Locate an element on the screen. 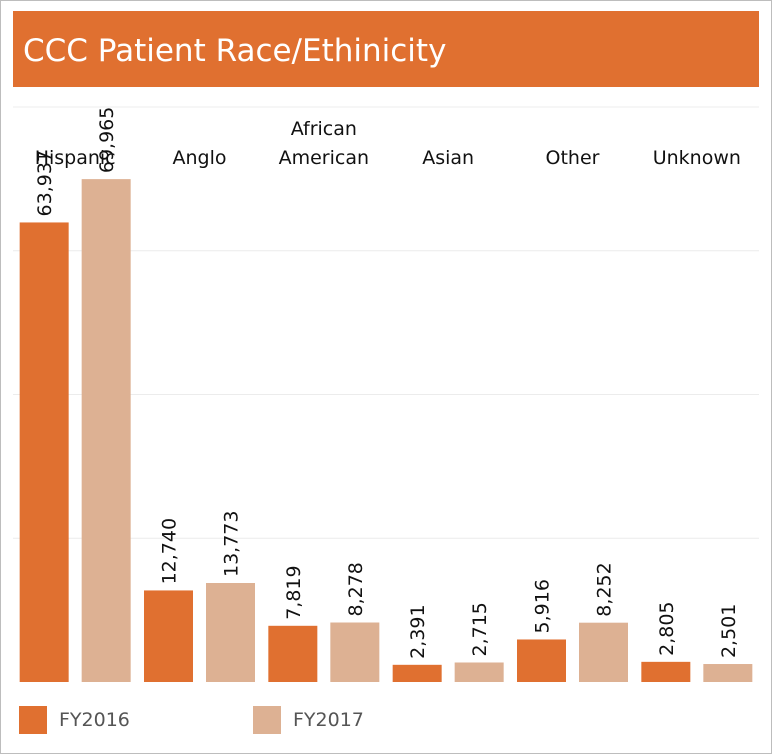  data-label: 12,740 is located at coordinates (170, 551).